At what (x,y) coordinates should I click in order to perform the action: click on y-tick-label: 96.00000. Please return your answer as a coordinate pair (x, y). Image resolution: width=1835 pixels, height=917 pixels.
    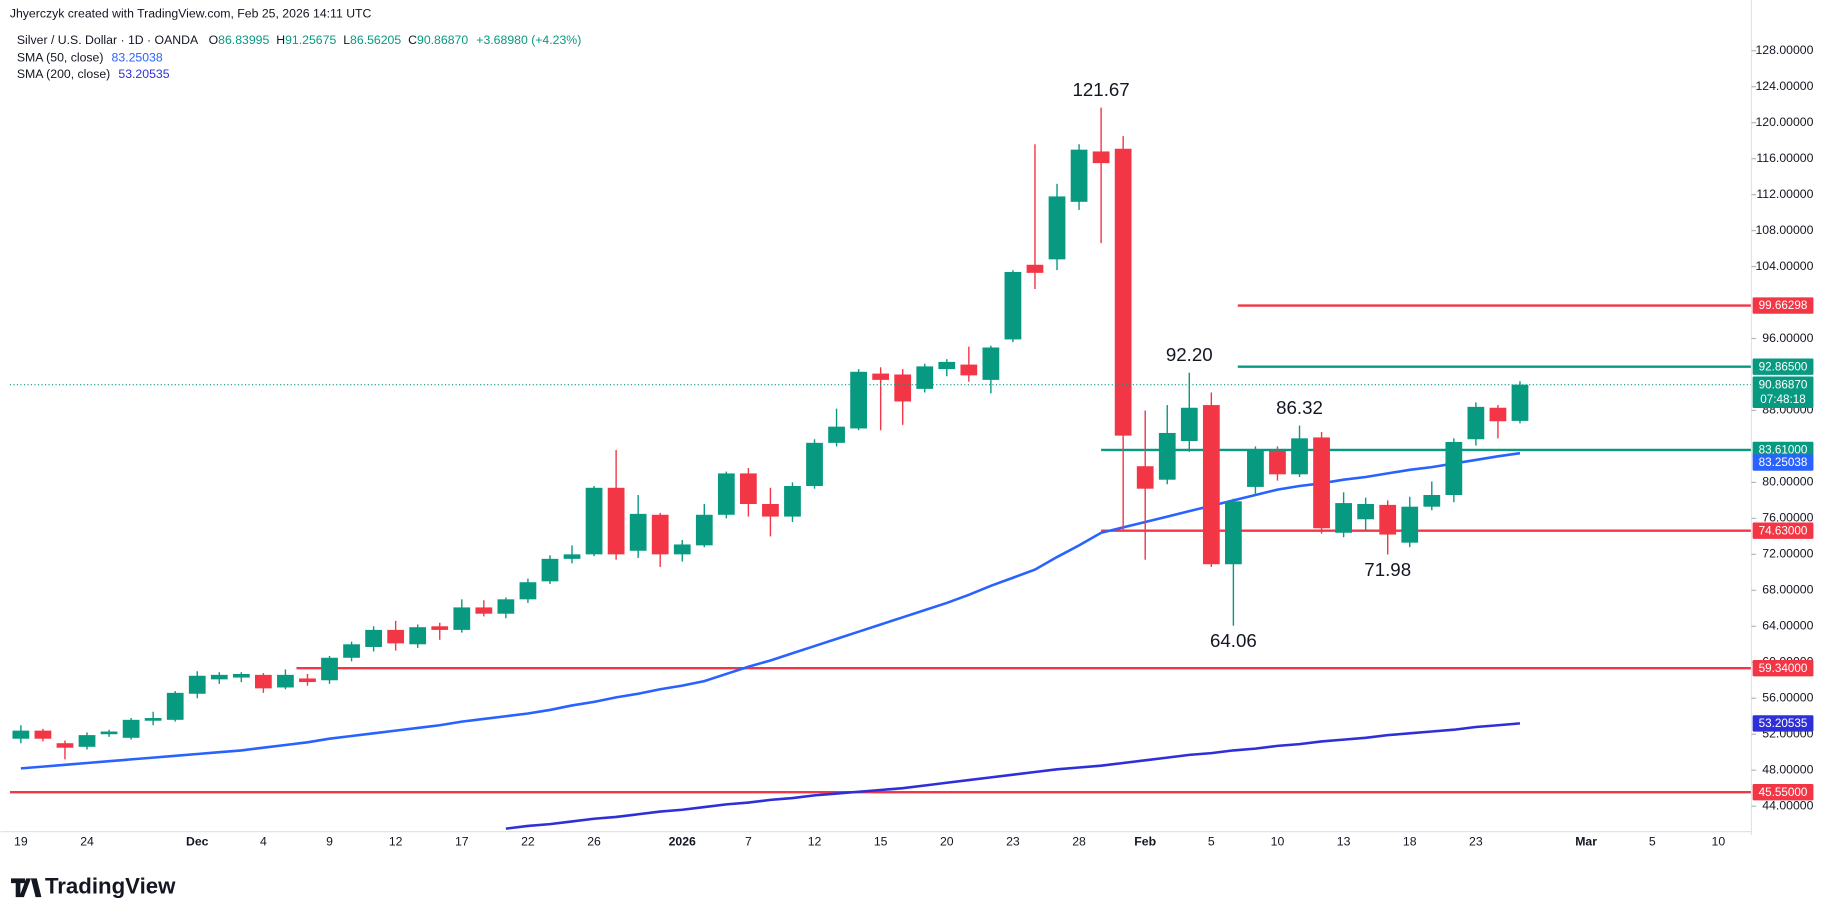
    Looking at the image, I should click on (1787, 338).